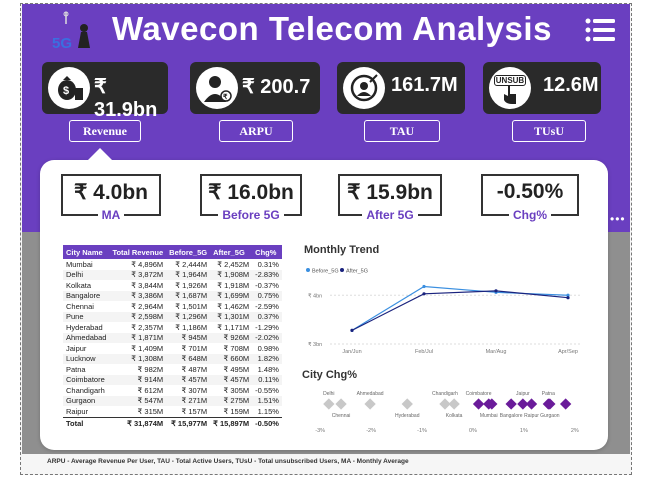 The image size is (650, 481). Describe the element at coordinates (86, 285) in the screenshot. I see `cell-city: Kolkata` at that location.